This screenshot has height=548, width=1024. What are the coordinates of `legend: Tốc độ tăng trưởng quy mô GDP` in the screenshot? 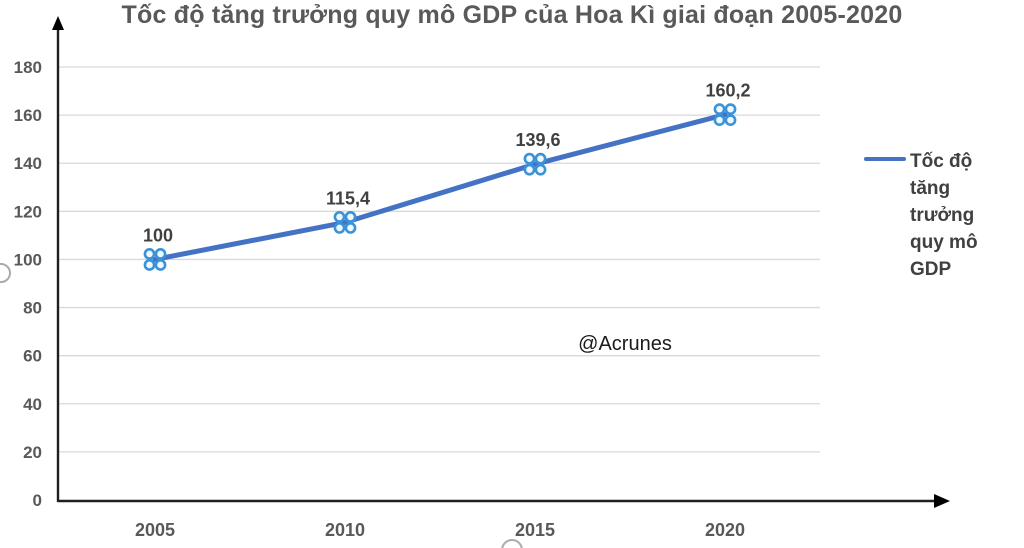 It's located at (942, 215).